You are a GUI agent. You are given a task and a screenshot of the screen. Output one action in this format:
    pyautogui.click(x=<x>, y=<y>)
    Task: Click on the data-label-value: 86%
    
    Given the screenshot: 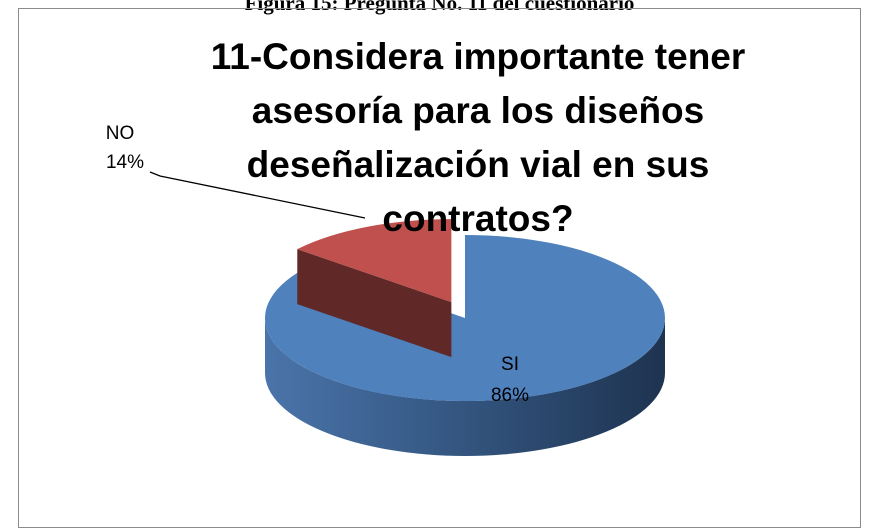 What is the action you would take?
    pyautogui.click(x=510, y=395)
    